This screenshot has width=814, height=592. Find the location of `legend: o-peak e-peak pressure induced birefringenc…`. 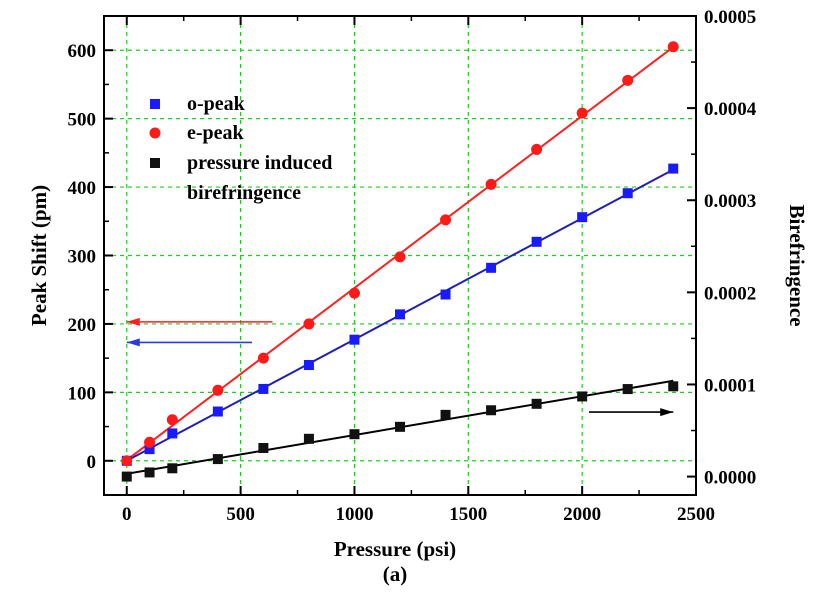

legend: o-peak e-peak pressure induced birefringenc… is located at coordinates (240, 148).